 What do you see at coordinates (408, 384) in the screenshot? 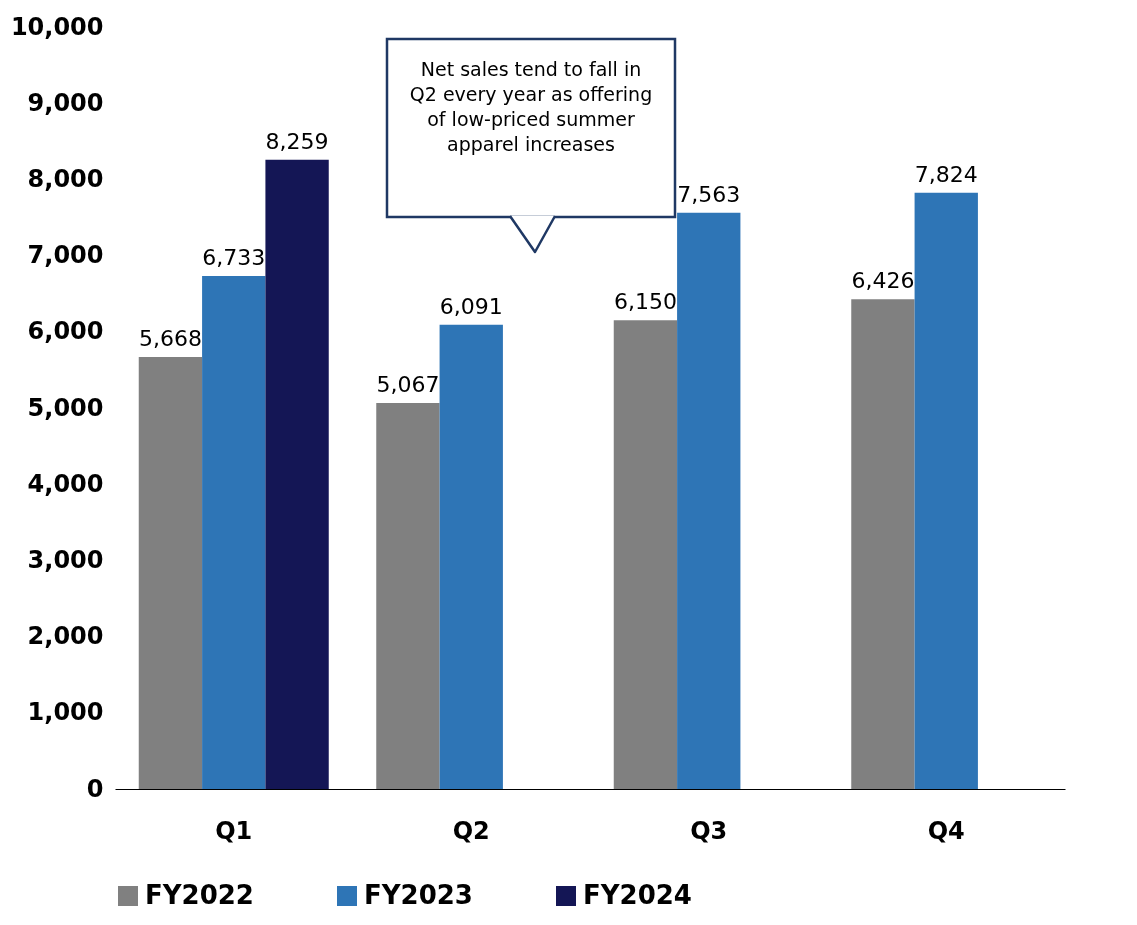
I see `data-label: 5,067` at bounding box center [408, 384].